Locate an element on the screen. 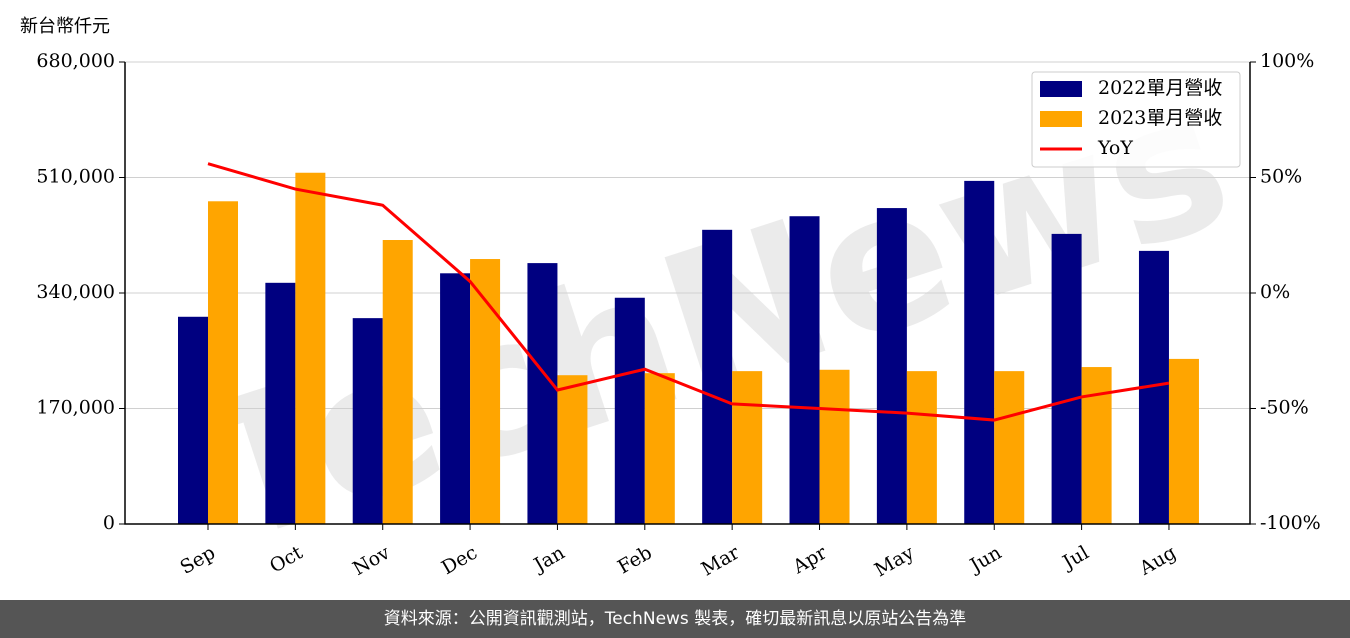 This screenshot has height=638, width=1350. x-tick-label: Jan is located at coordinates (549, 560).